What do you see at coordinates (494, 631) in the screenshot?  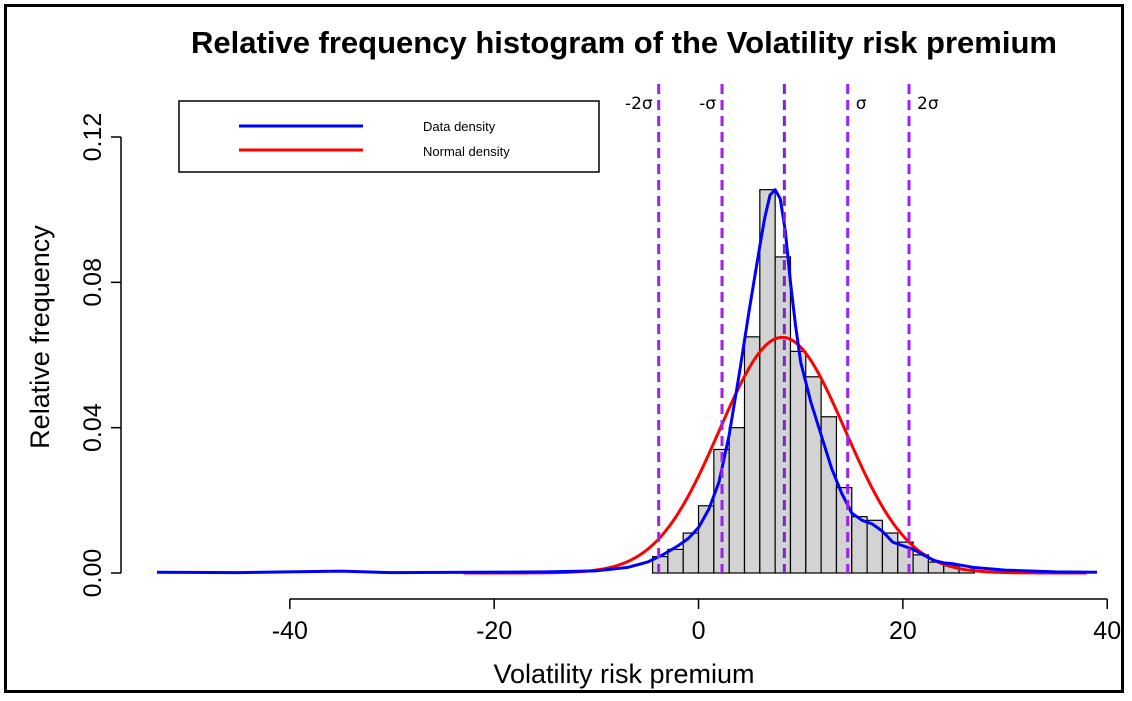 I see `x-tick-label: -20` at bounding box center [494, 631].